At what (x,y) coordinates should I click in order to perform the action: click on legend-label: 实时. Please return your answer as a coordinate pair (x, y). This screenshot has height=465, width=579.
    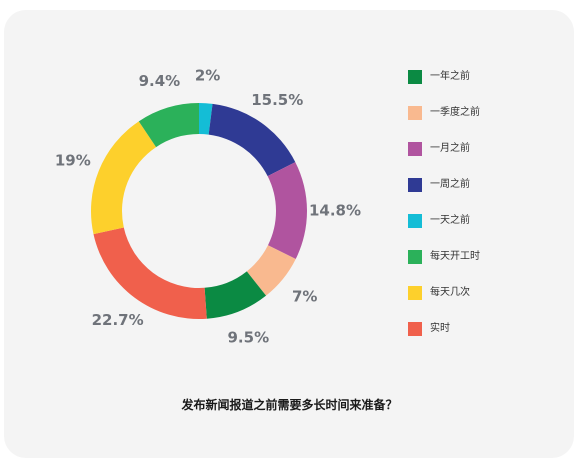
    Looking at the image, I should click on (440, 328).